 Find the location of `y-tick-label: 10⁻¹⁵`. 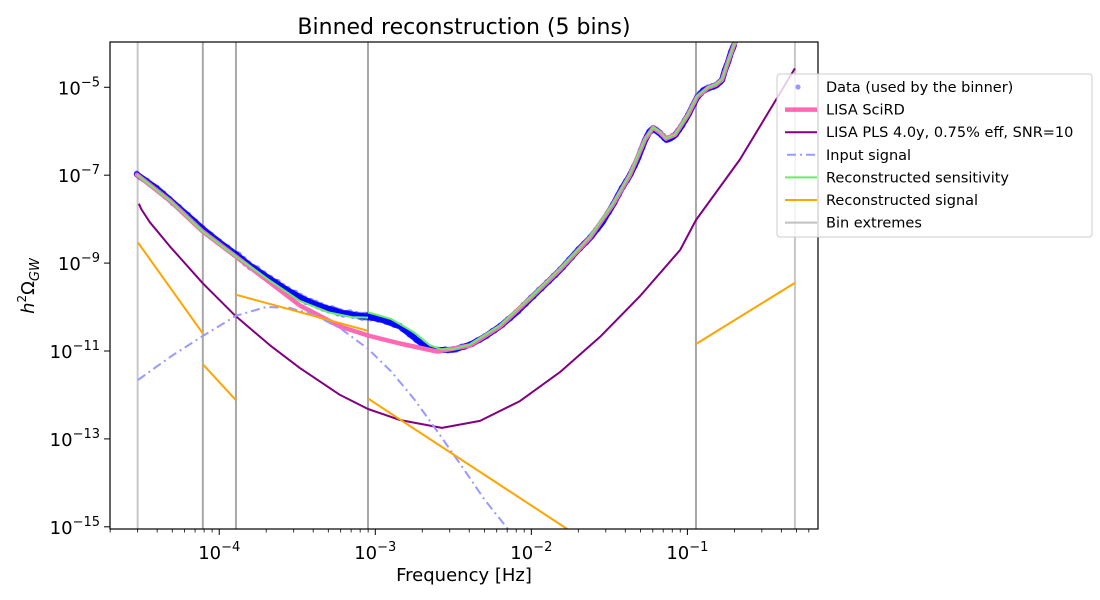

y-tick-label: 10⁻¹⁵ is located at coordinates (75, 527).